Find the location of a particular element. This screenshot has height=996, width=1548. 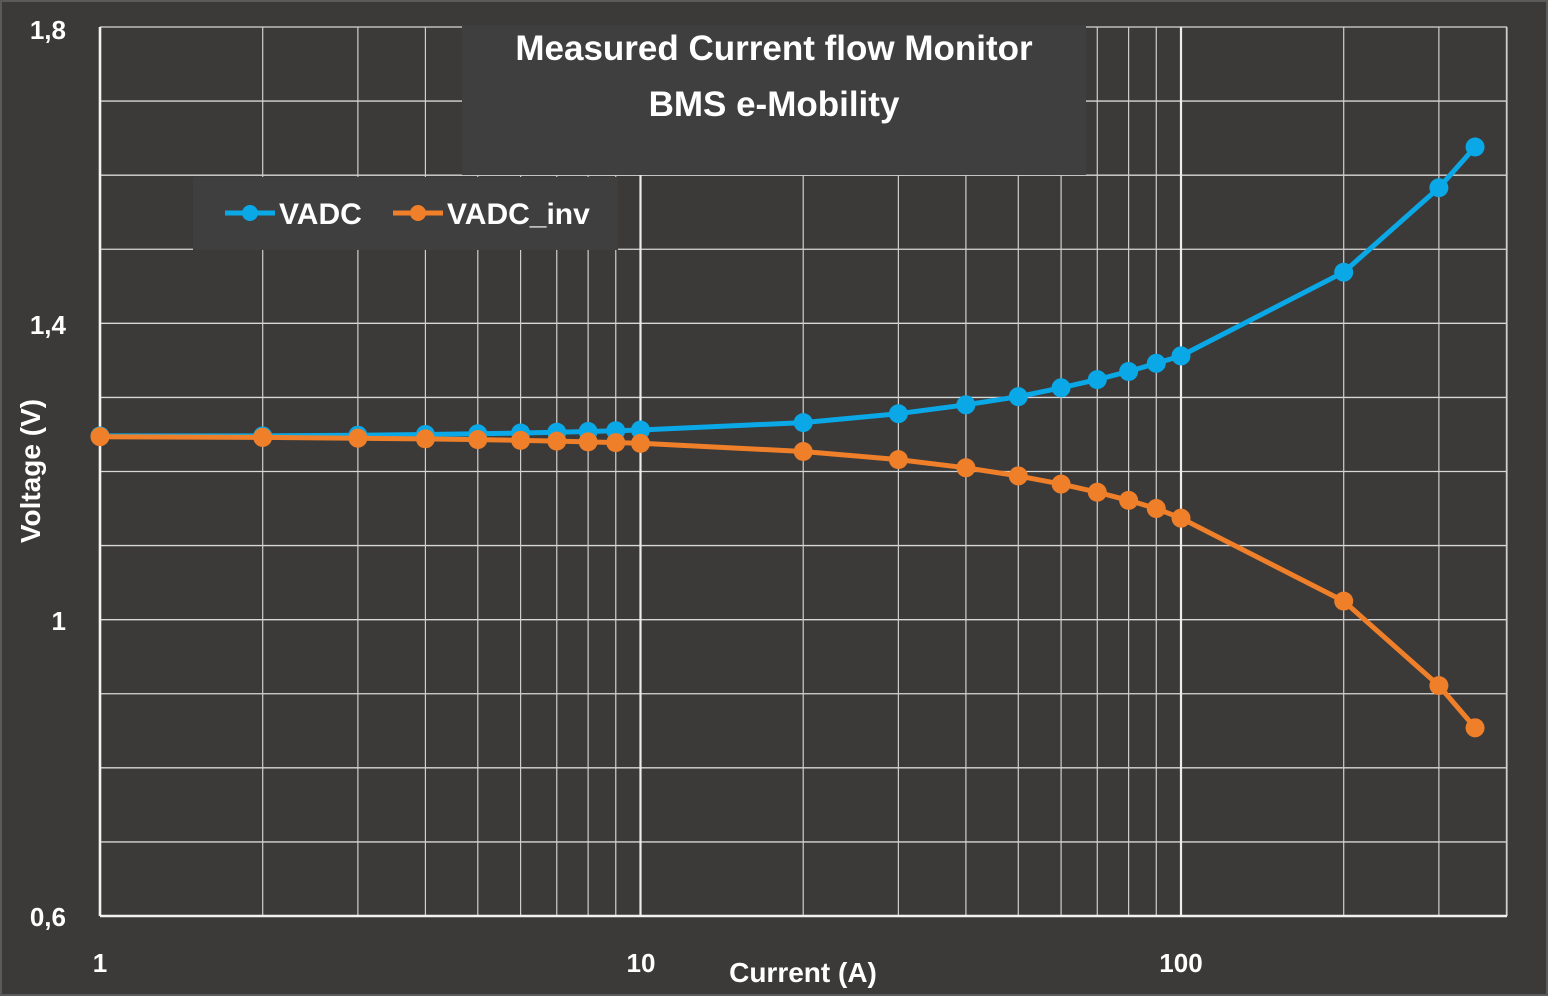

y-tick-label-1: 1 is located at coordinates (59, 621).